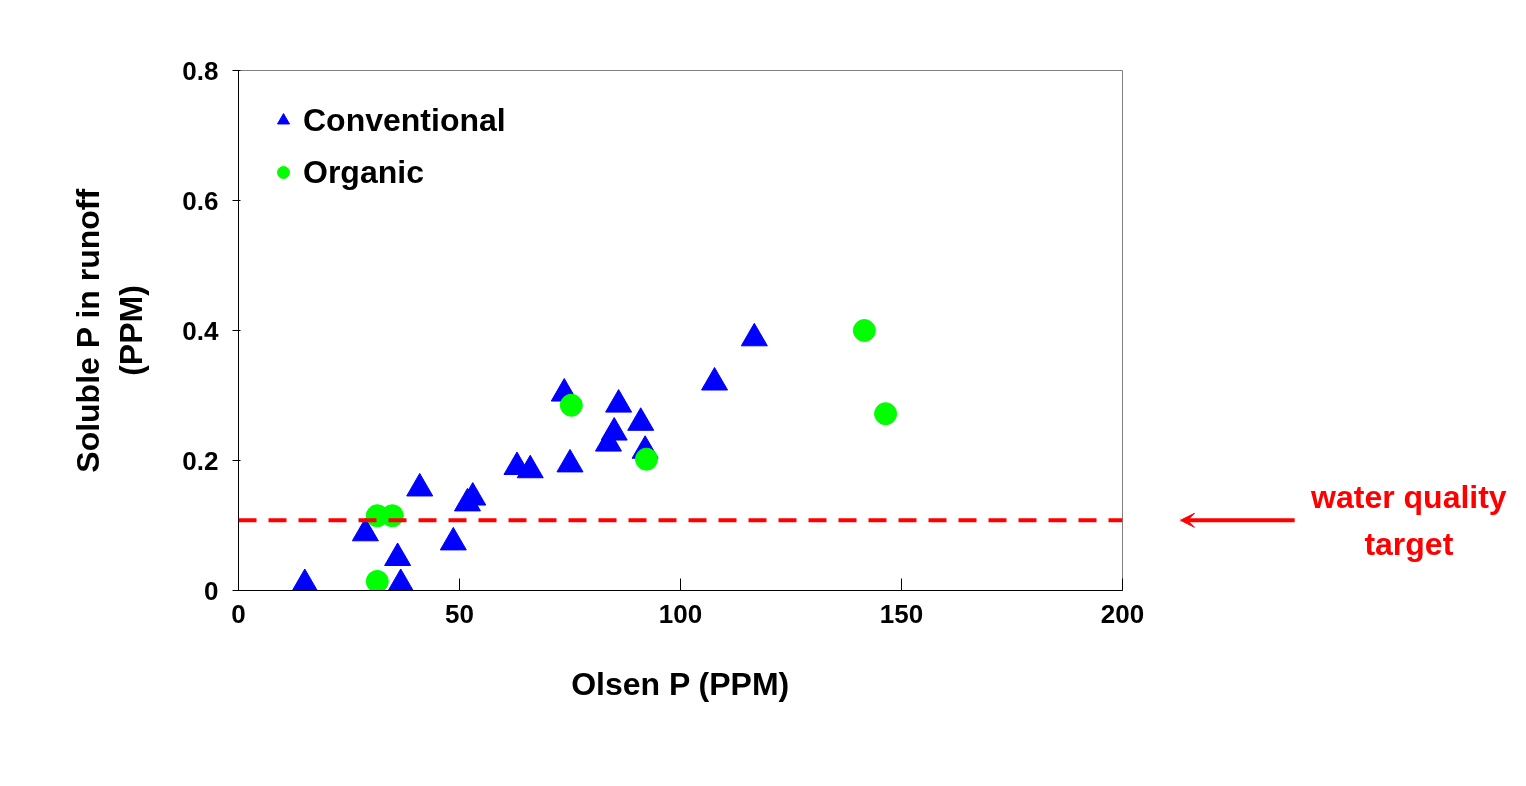  Describe the element at coordinates (363, 172) in the screenshot. I see `legend-label: Organic` at that location.